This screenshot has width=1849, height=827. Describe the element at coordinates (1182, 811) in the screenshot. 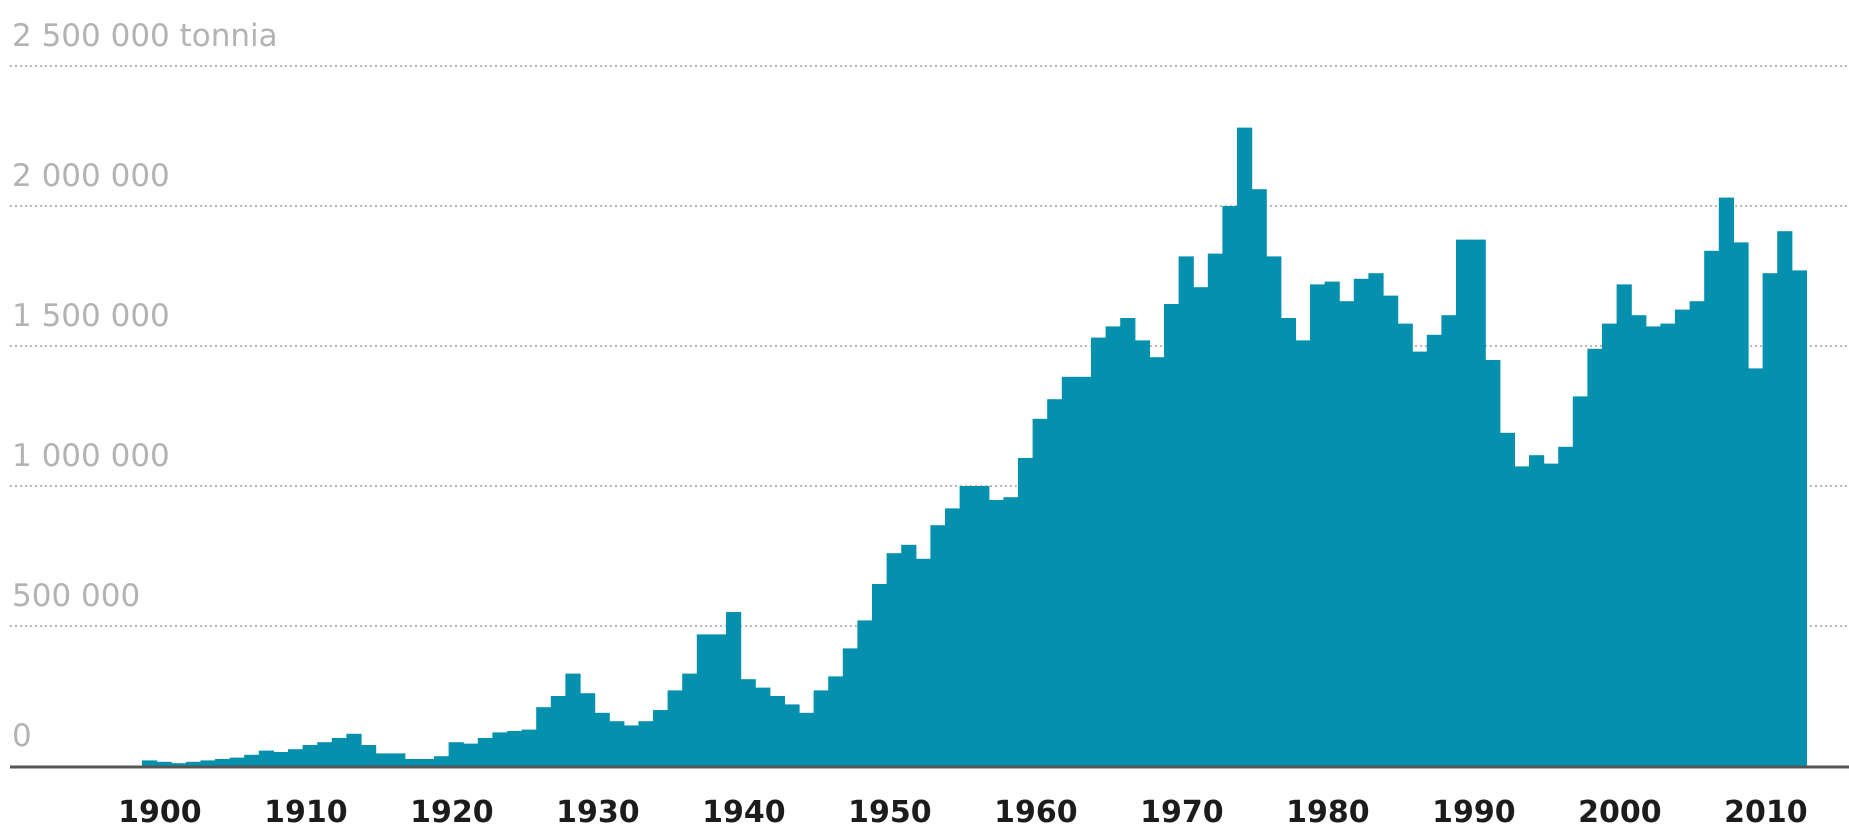

I see `x-tick-label: 1970` at that location.